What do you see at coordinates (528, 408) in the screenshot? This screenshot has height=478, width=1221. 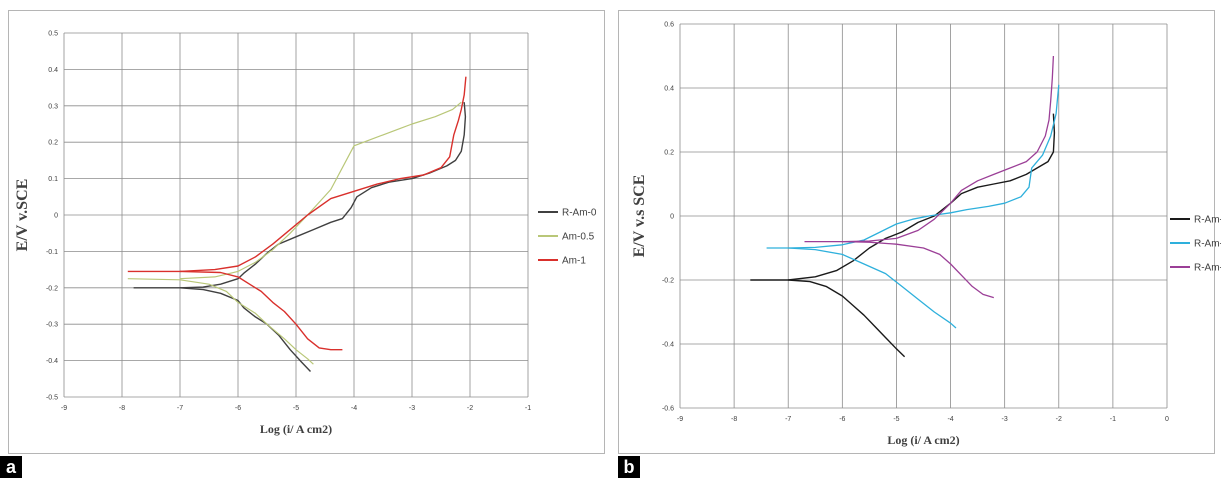 I see `chart-0-x-tick-label: -1` at bounding box center [528, 408].